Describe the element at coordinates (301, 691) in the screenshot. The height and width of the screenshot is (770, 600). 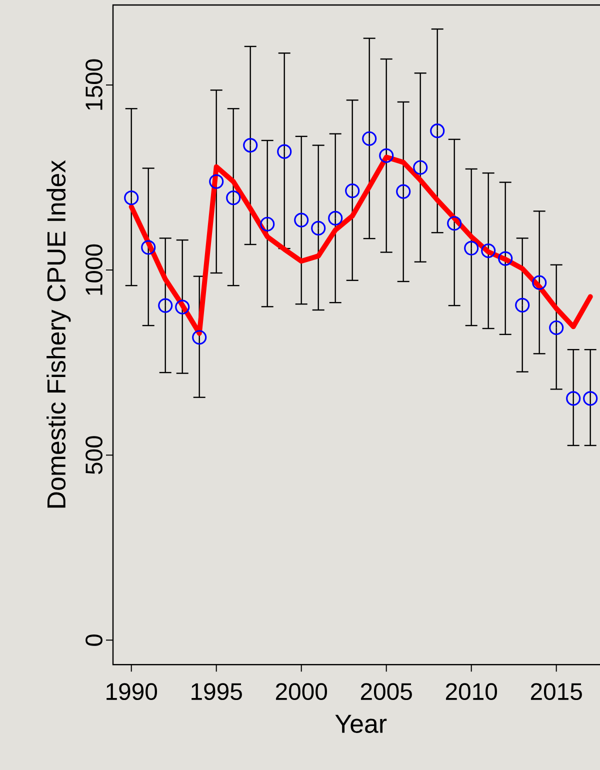
I see `x-tick-label: 2000` at that location.